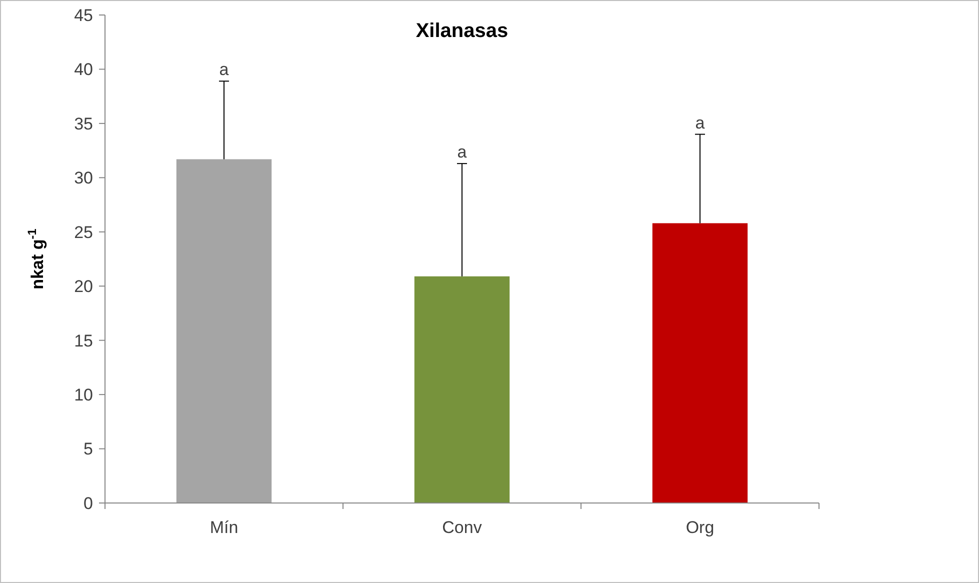 The width and height of the screenshot is (979, 583). Describe the element at coordinates (88, 503) in the screenshot. I see `y-tick-label: 0` at that location.